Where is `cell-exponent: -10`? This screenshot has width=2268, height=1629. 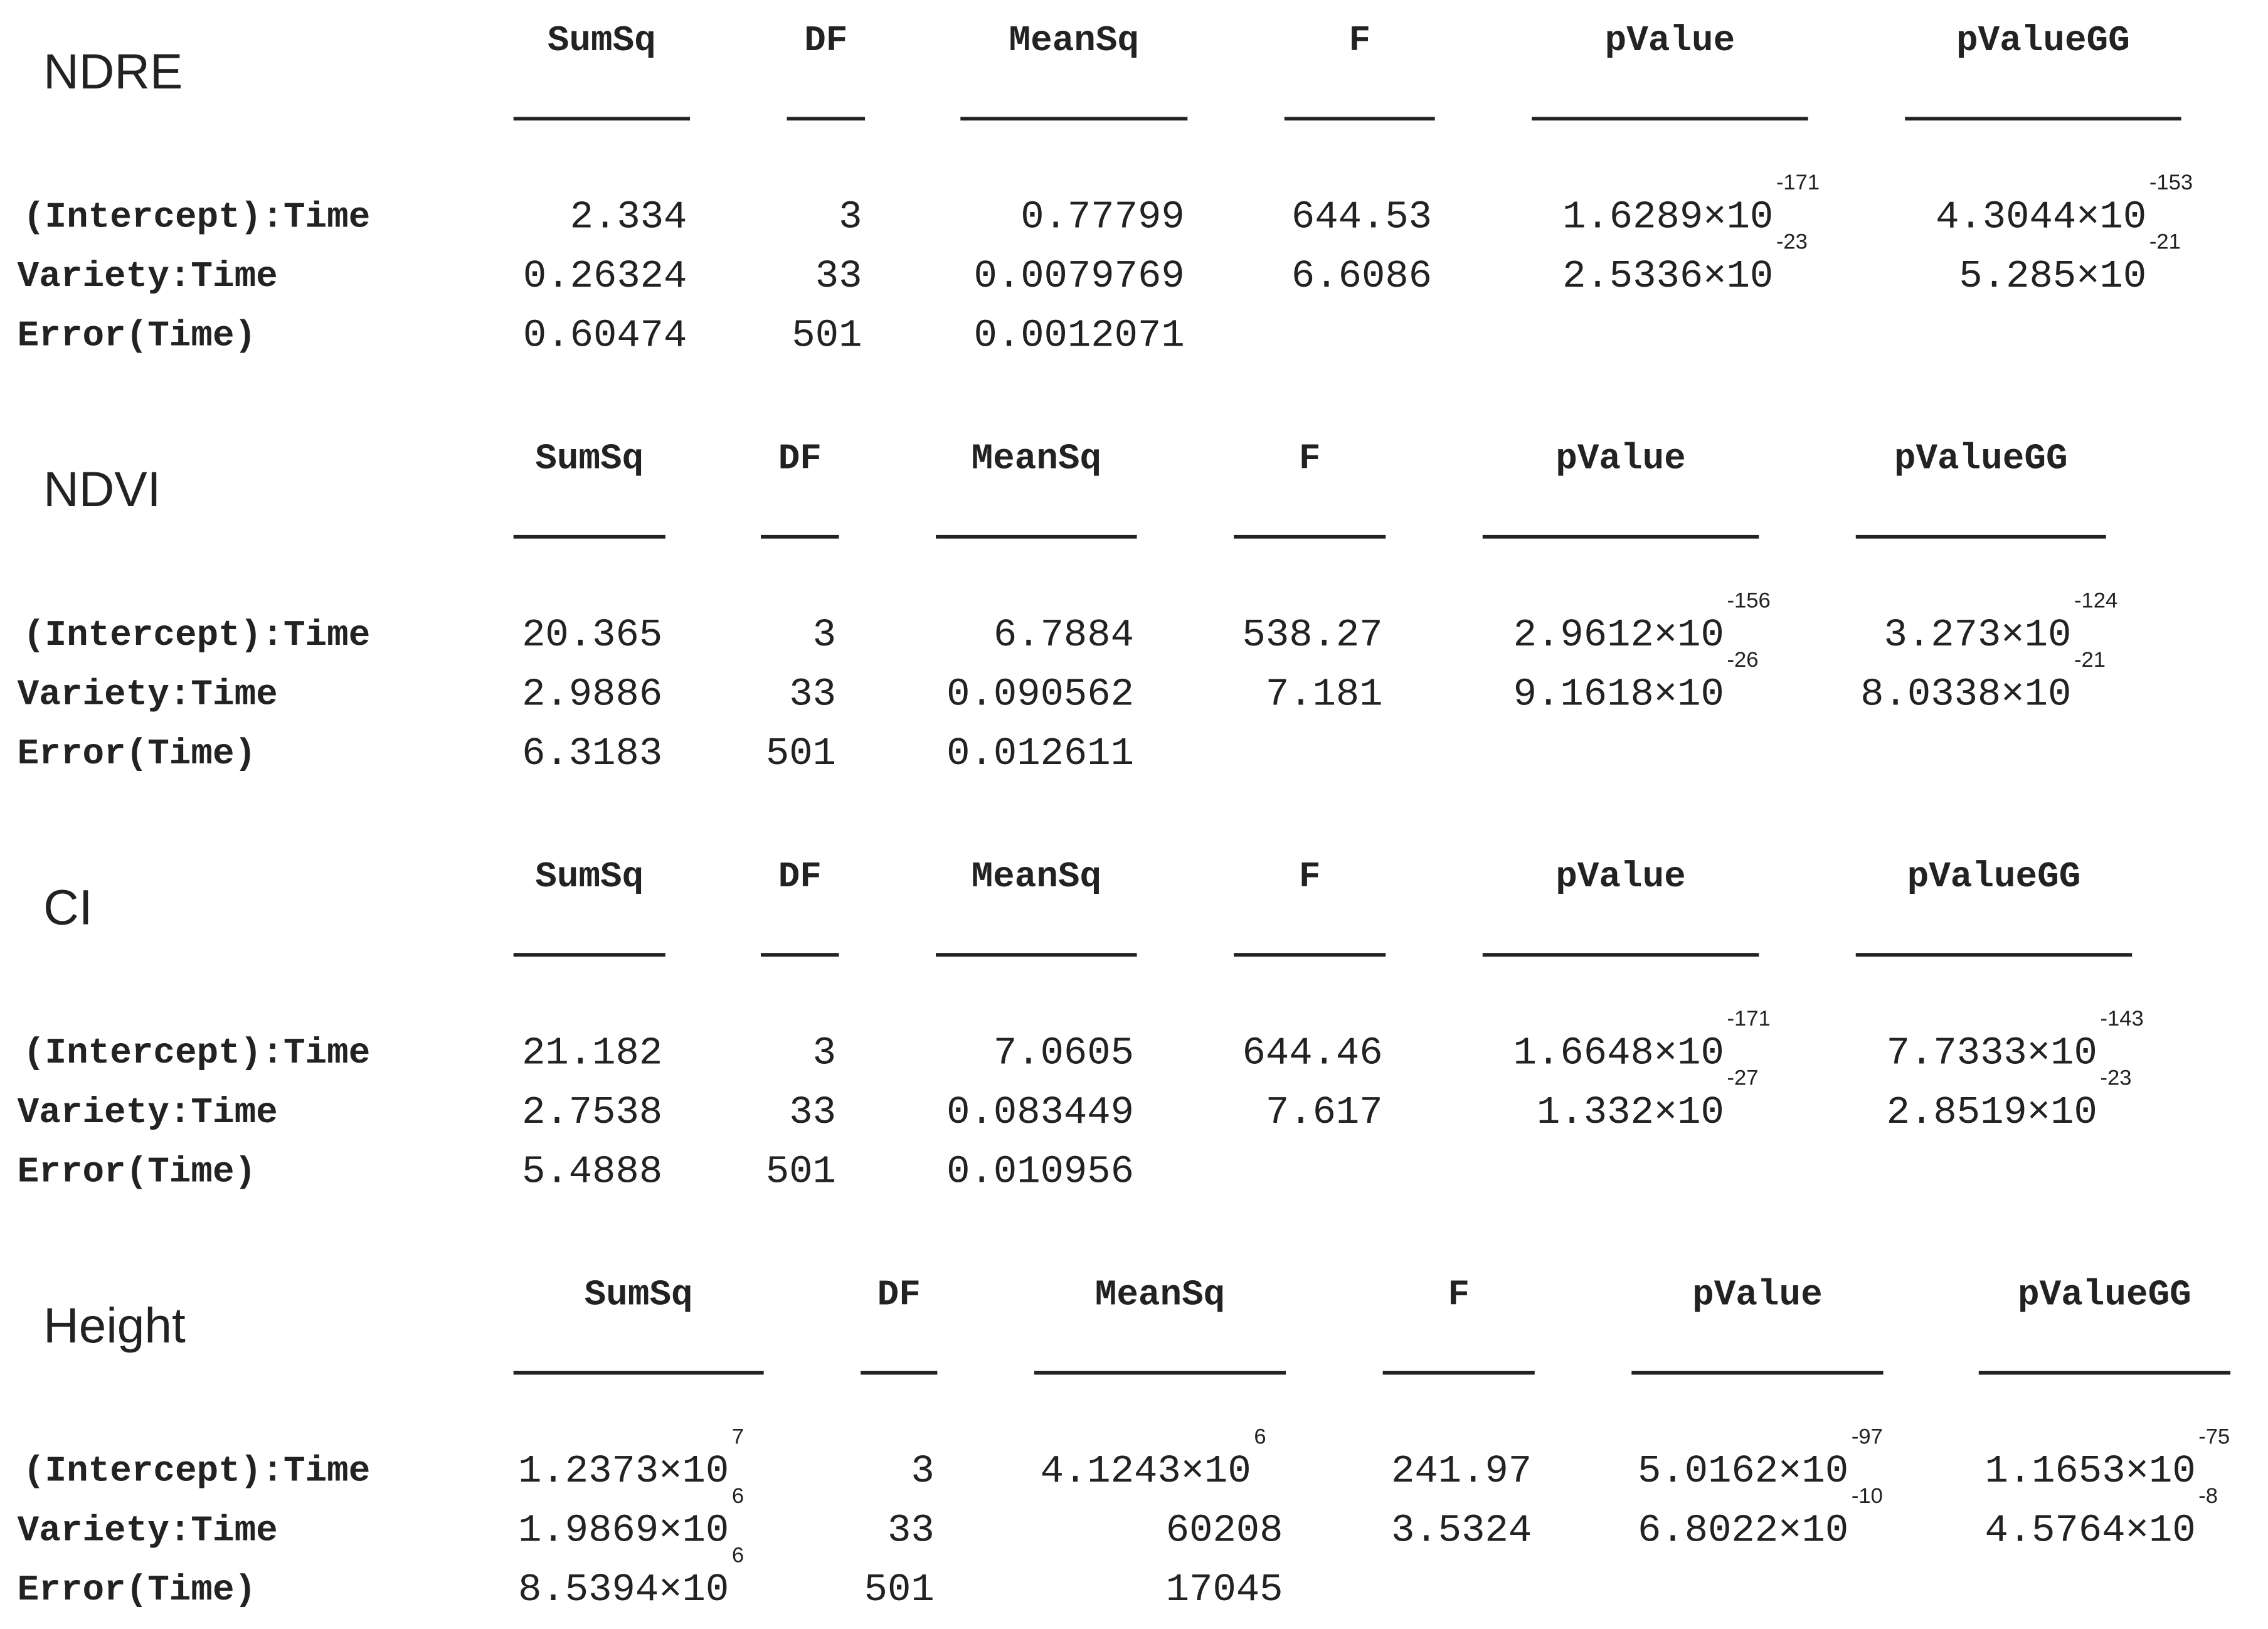
cell-exponent: -10 is located at coordinates (1867, 1496).